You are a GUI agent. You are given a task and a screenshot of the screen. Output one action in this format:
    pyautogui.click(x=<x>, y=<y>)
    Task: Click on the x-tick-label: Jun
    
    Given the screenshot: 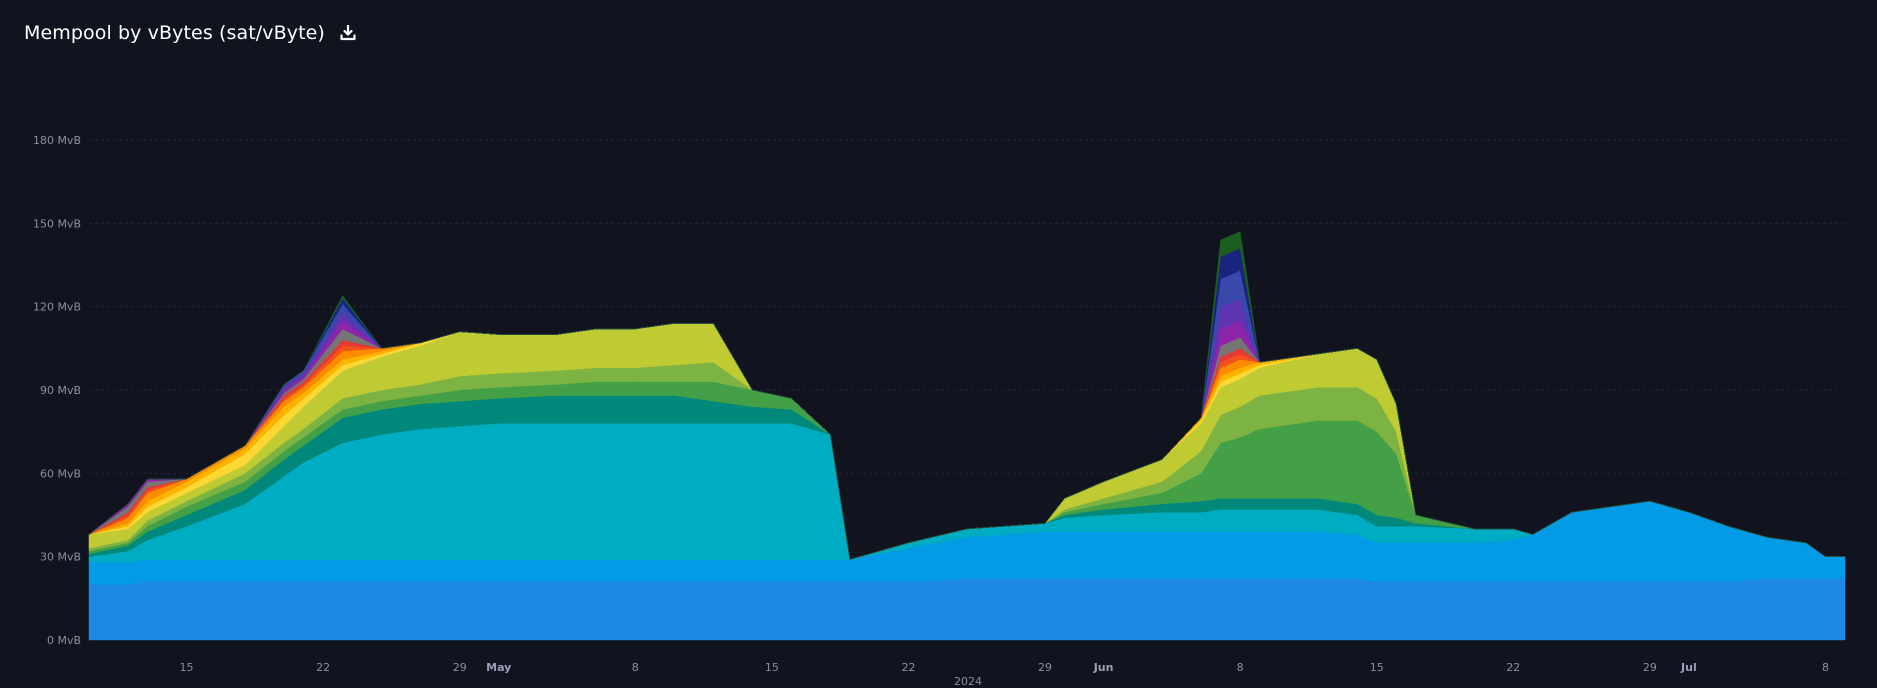 What is the action you would take?
    pyautogui.click(x=1103, y=667)
    